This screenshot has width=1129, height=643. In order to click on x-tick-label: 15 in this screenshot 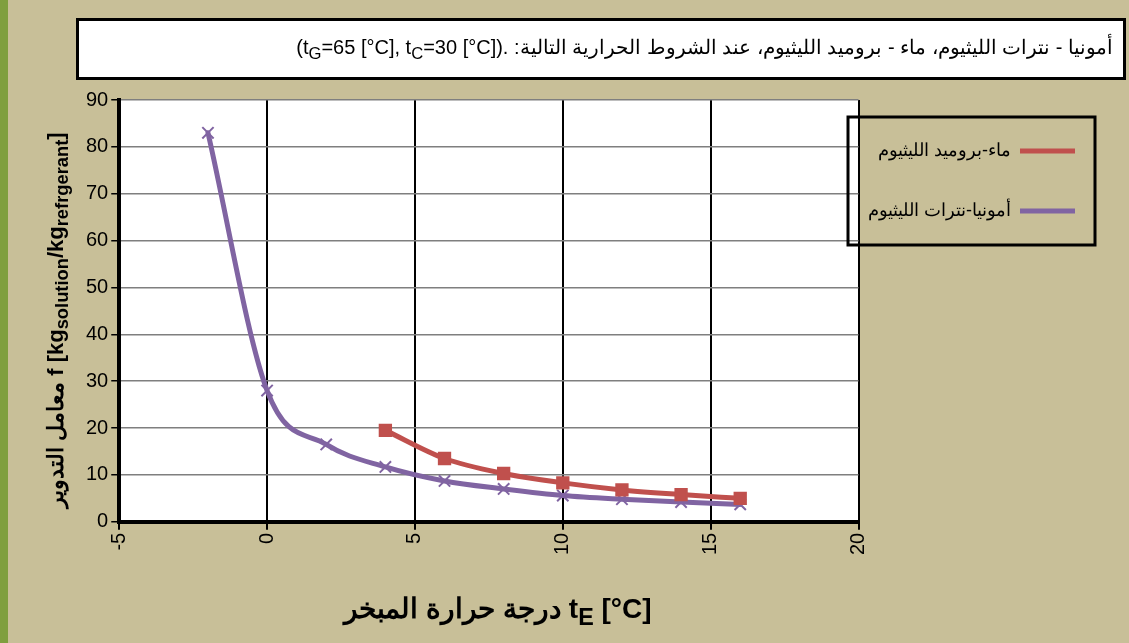, I will do `click(709, 543)`.